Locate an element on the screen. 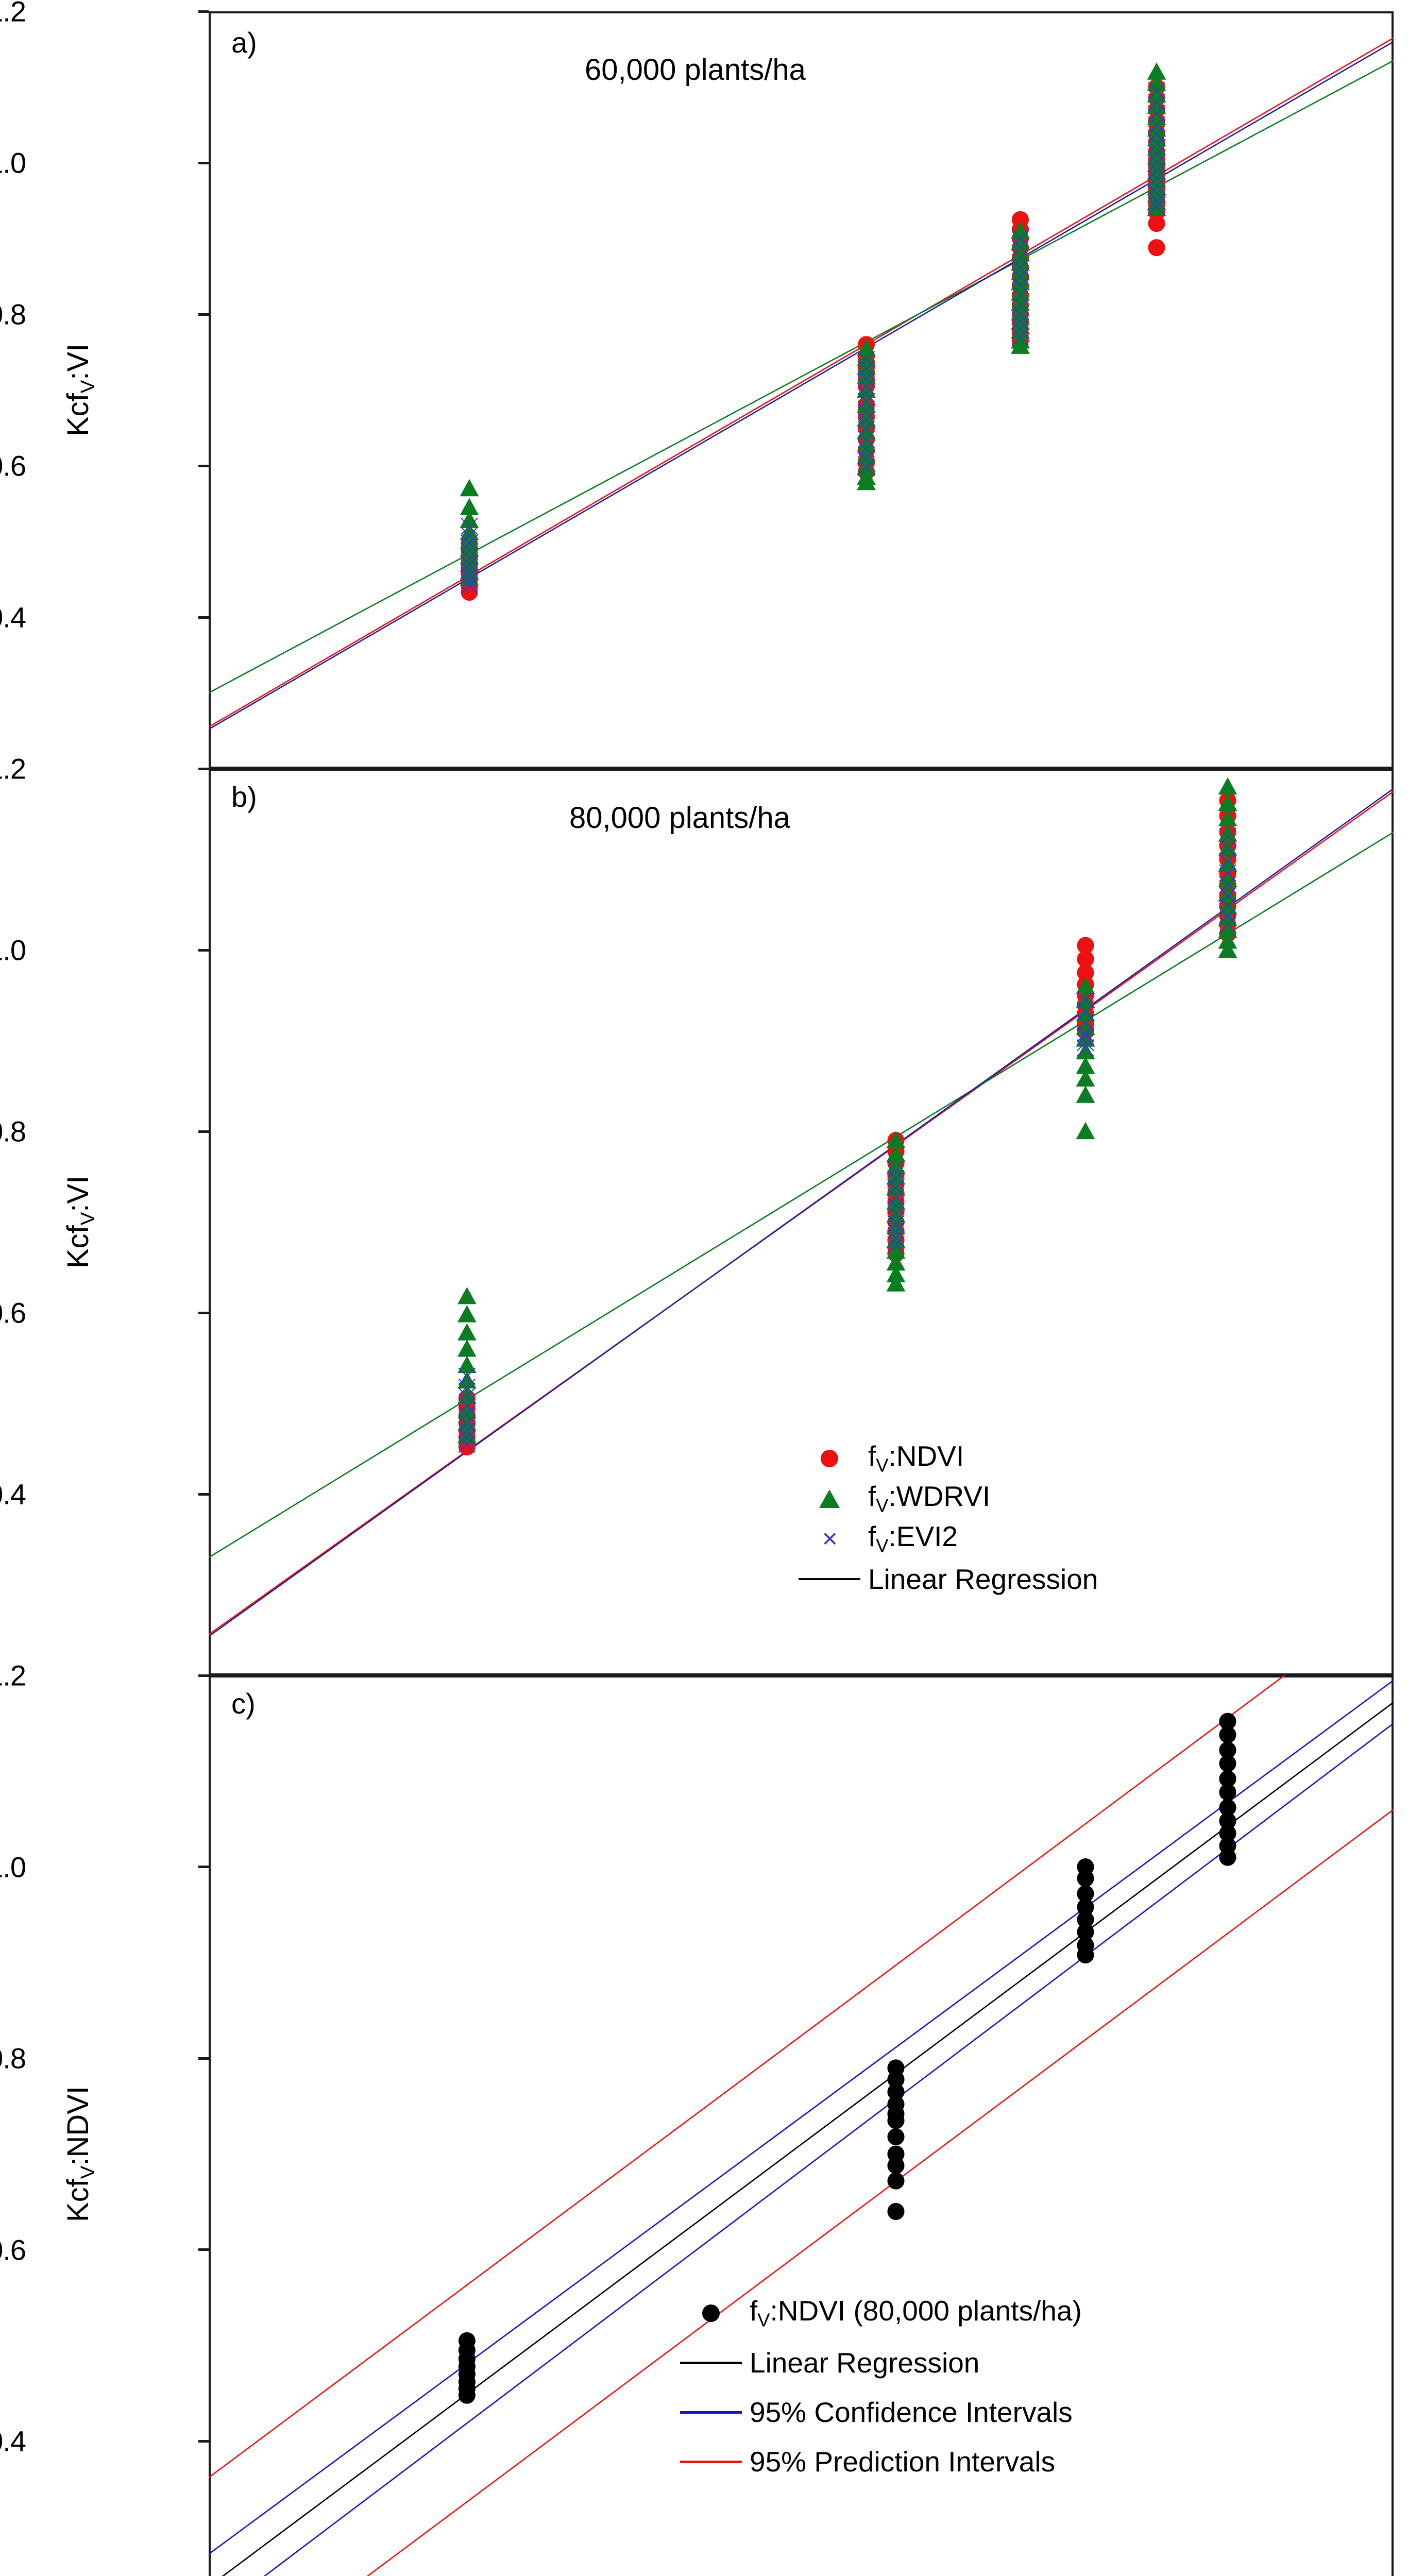 The height and width of the screenshot is (2576, 1425). confidence-line-icon is located at coordinates (711, 2412).